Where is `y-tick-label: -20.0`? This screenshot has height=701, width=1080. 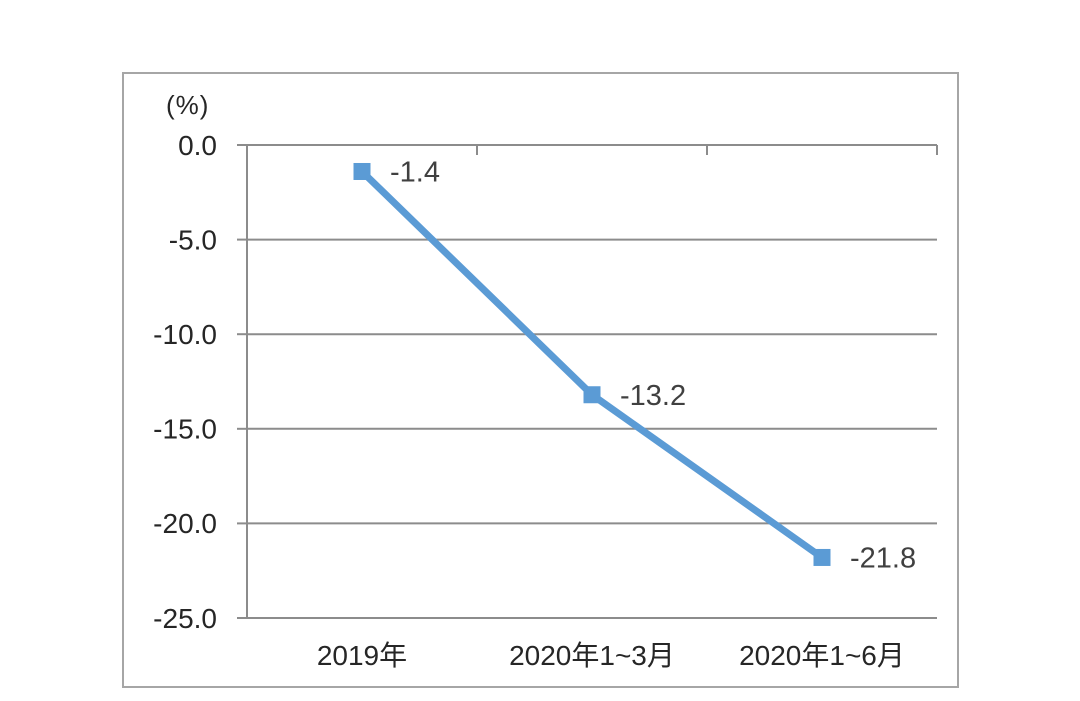
y-tick-label: -20.0 is located at coordinates (185, 523).